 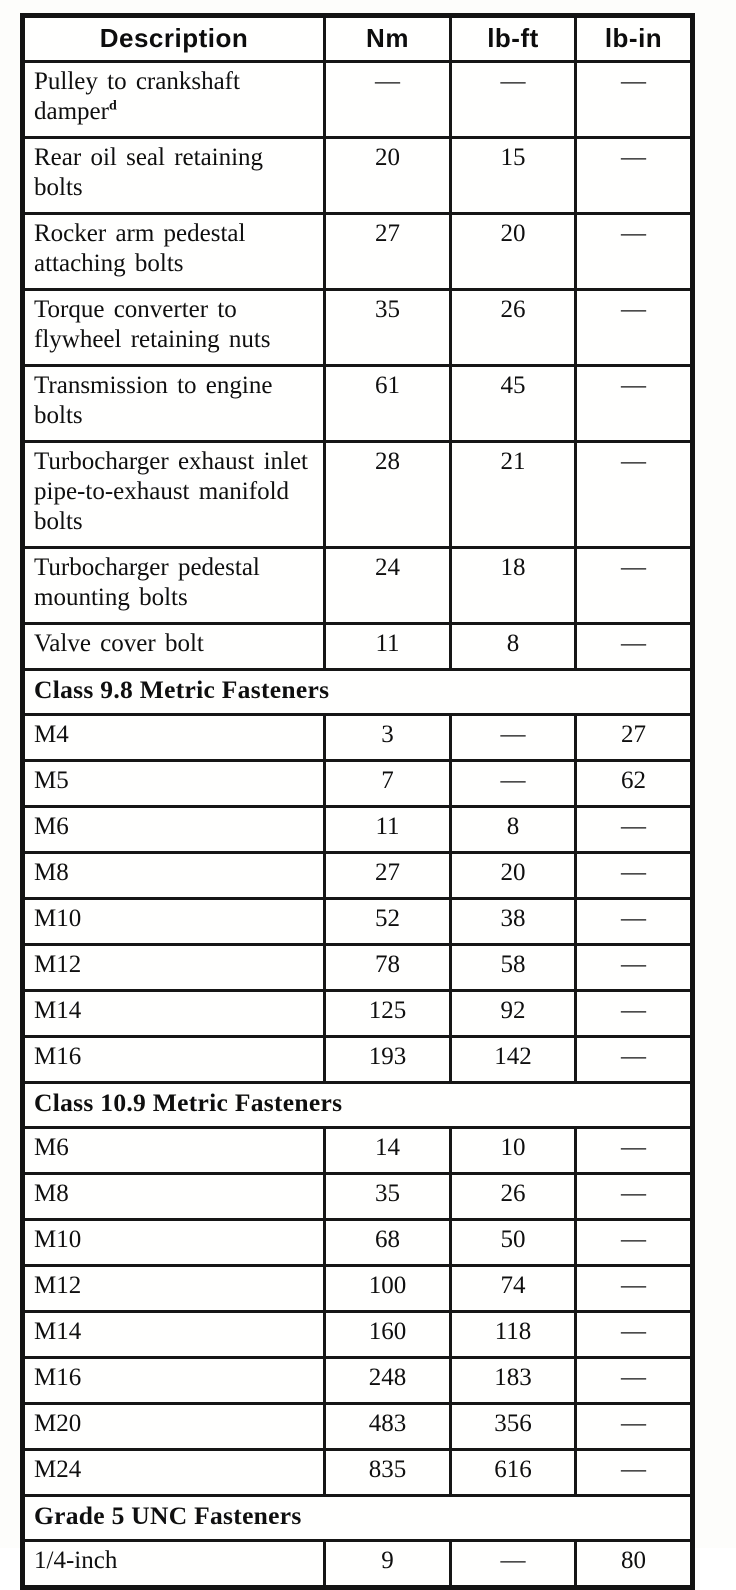 I want to click on lb-ft-value-cell: 616, so click(x=513, y=1472).